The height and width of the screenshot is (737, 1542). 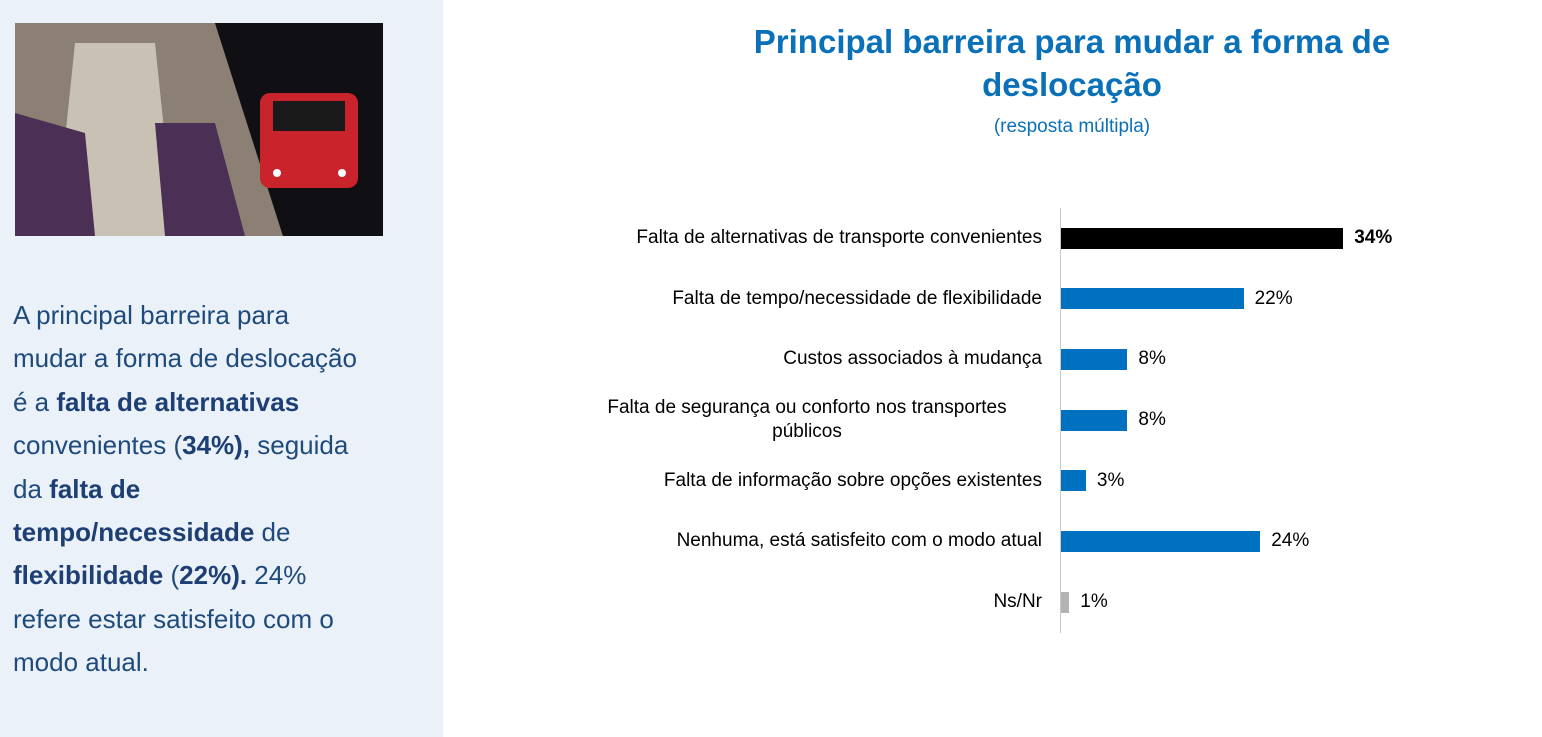 I want to click on category-label: Custos associados à mudança, so click(x=912, y=359).